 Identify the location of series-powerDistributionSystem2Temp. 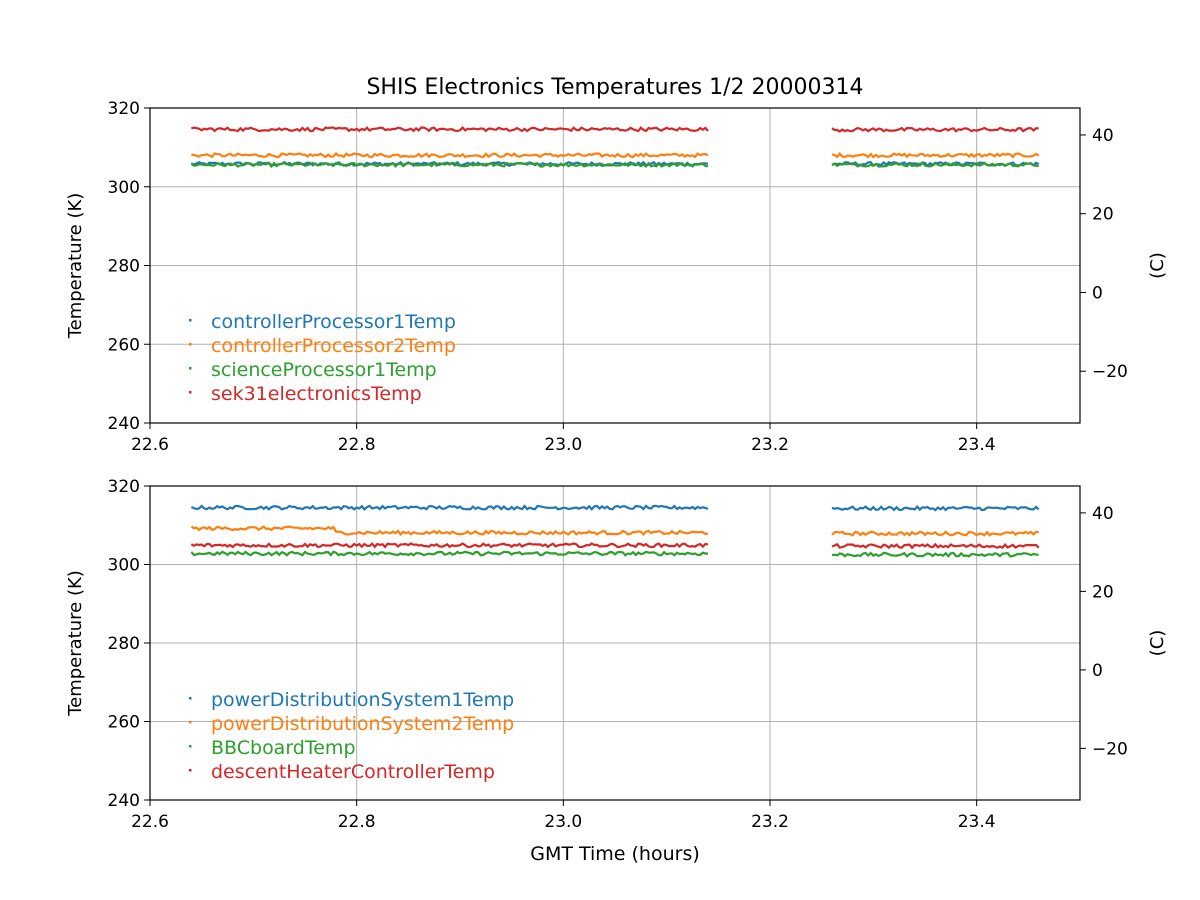
(614, 531).